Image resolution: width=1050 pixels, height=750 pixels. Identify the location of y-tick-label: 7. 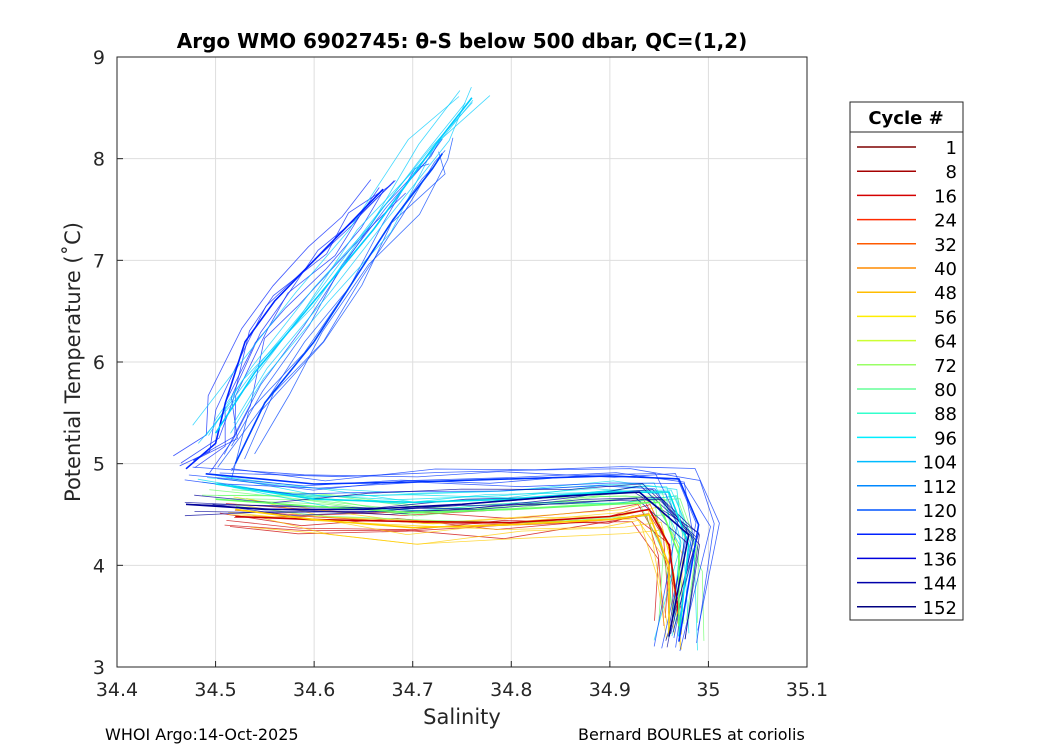
(99, 261).